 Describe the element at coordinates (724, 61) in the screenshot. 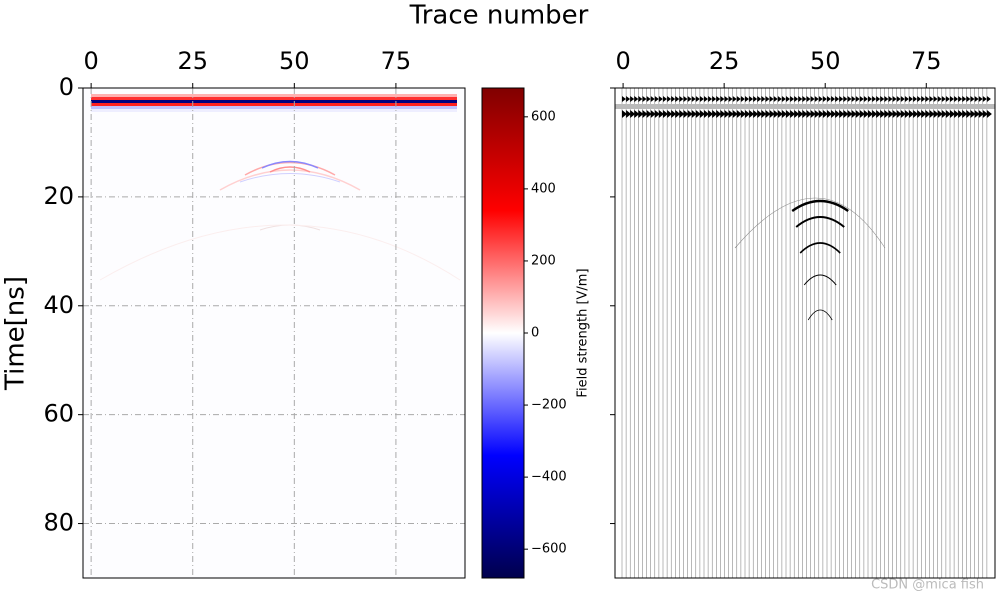

I see `x-tick-label: 25` at that location.